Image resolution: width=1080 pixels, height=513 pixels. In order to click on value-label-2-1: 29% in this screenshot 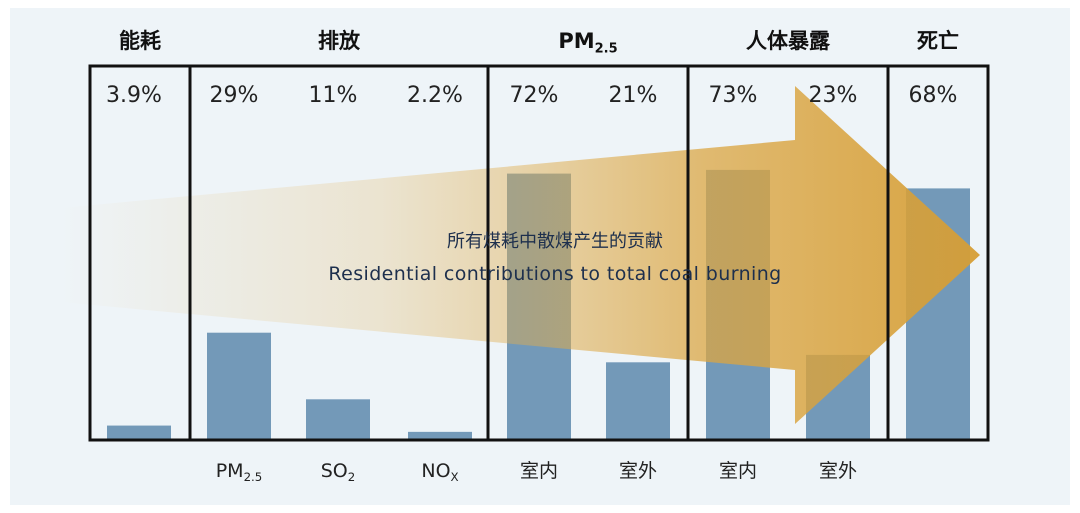, I will do `click(234, 95)`.